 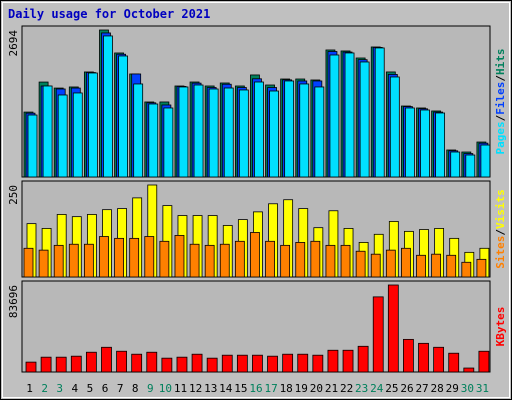 I want to click on x-tick-label: 31, so click(x=482, y=388).